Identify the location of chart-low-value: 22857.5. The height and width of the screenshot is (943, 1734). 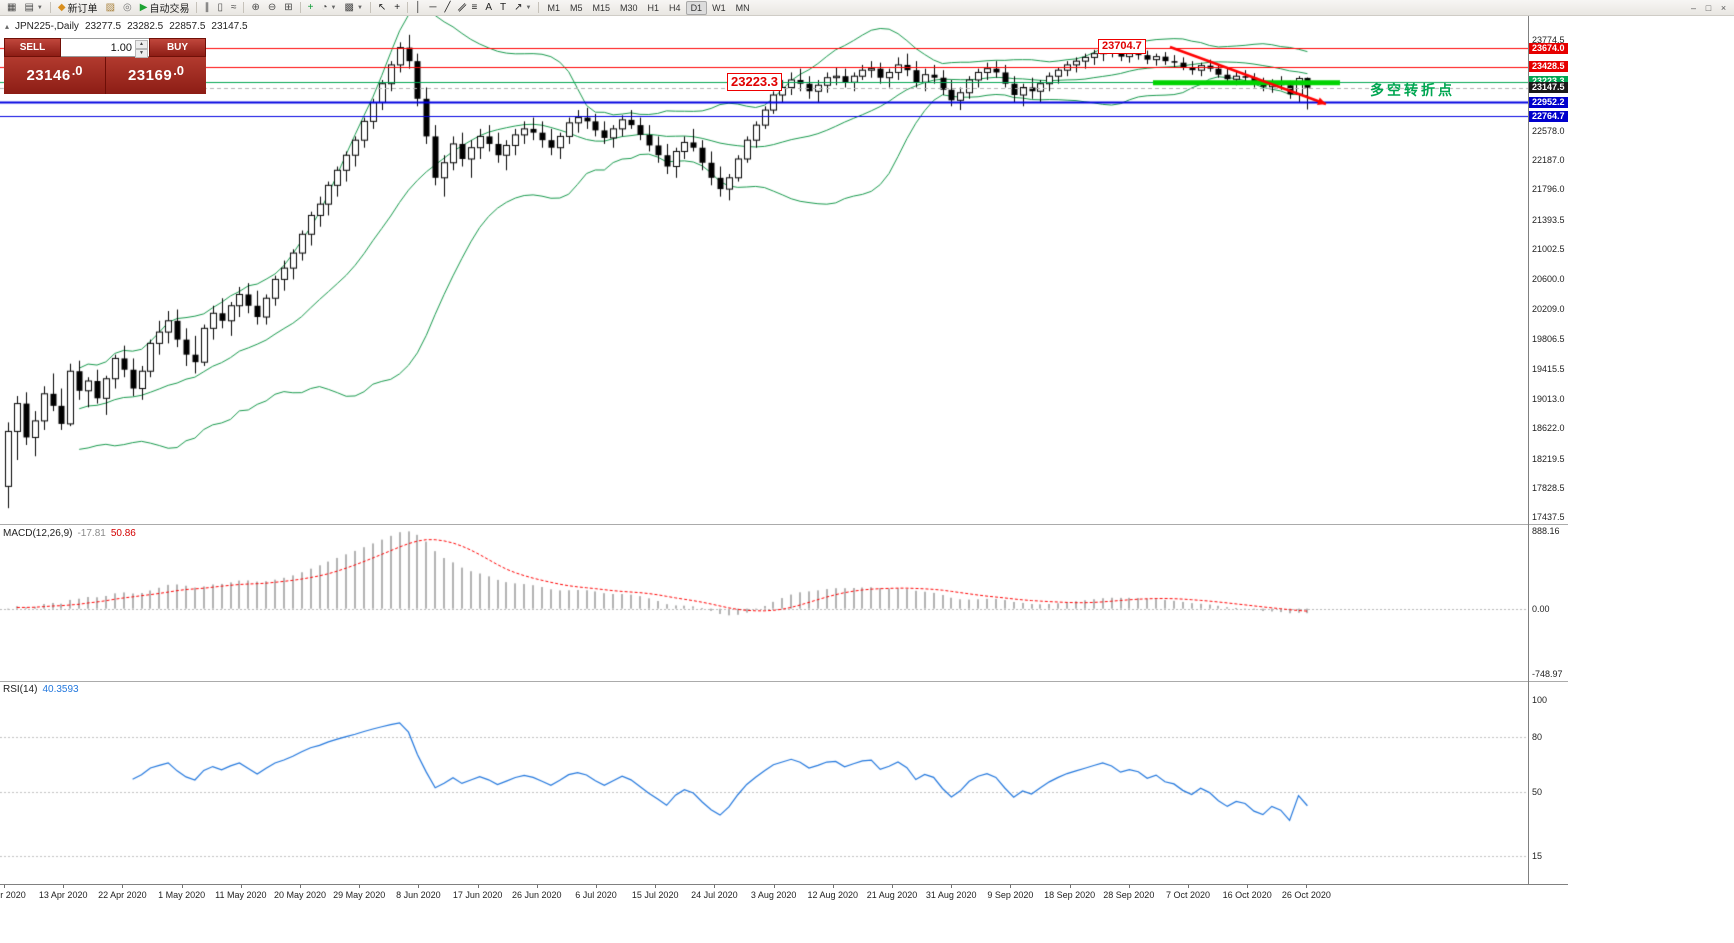
(187, 26).